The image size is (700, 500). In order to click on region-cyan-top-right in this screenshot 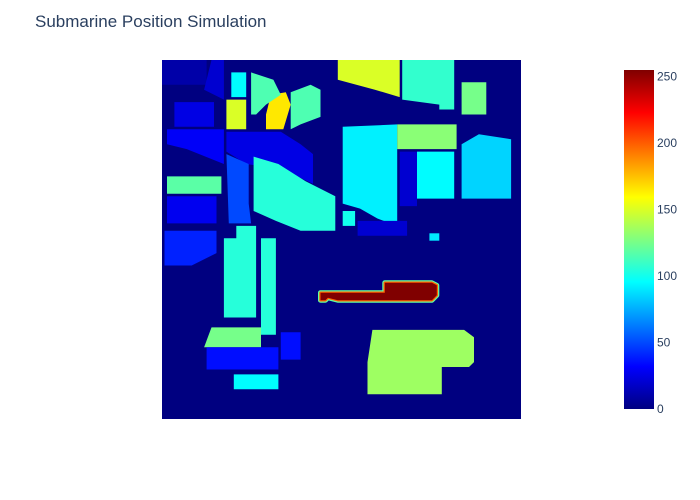, I will do `click(428, 85)`.